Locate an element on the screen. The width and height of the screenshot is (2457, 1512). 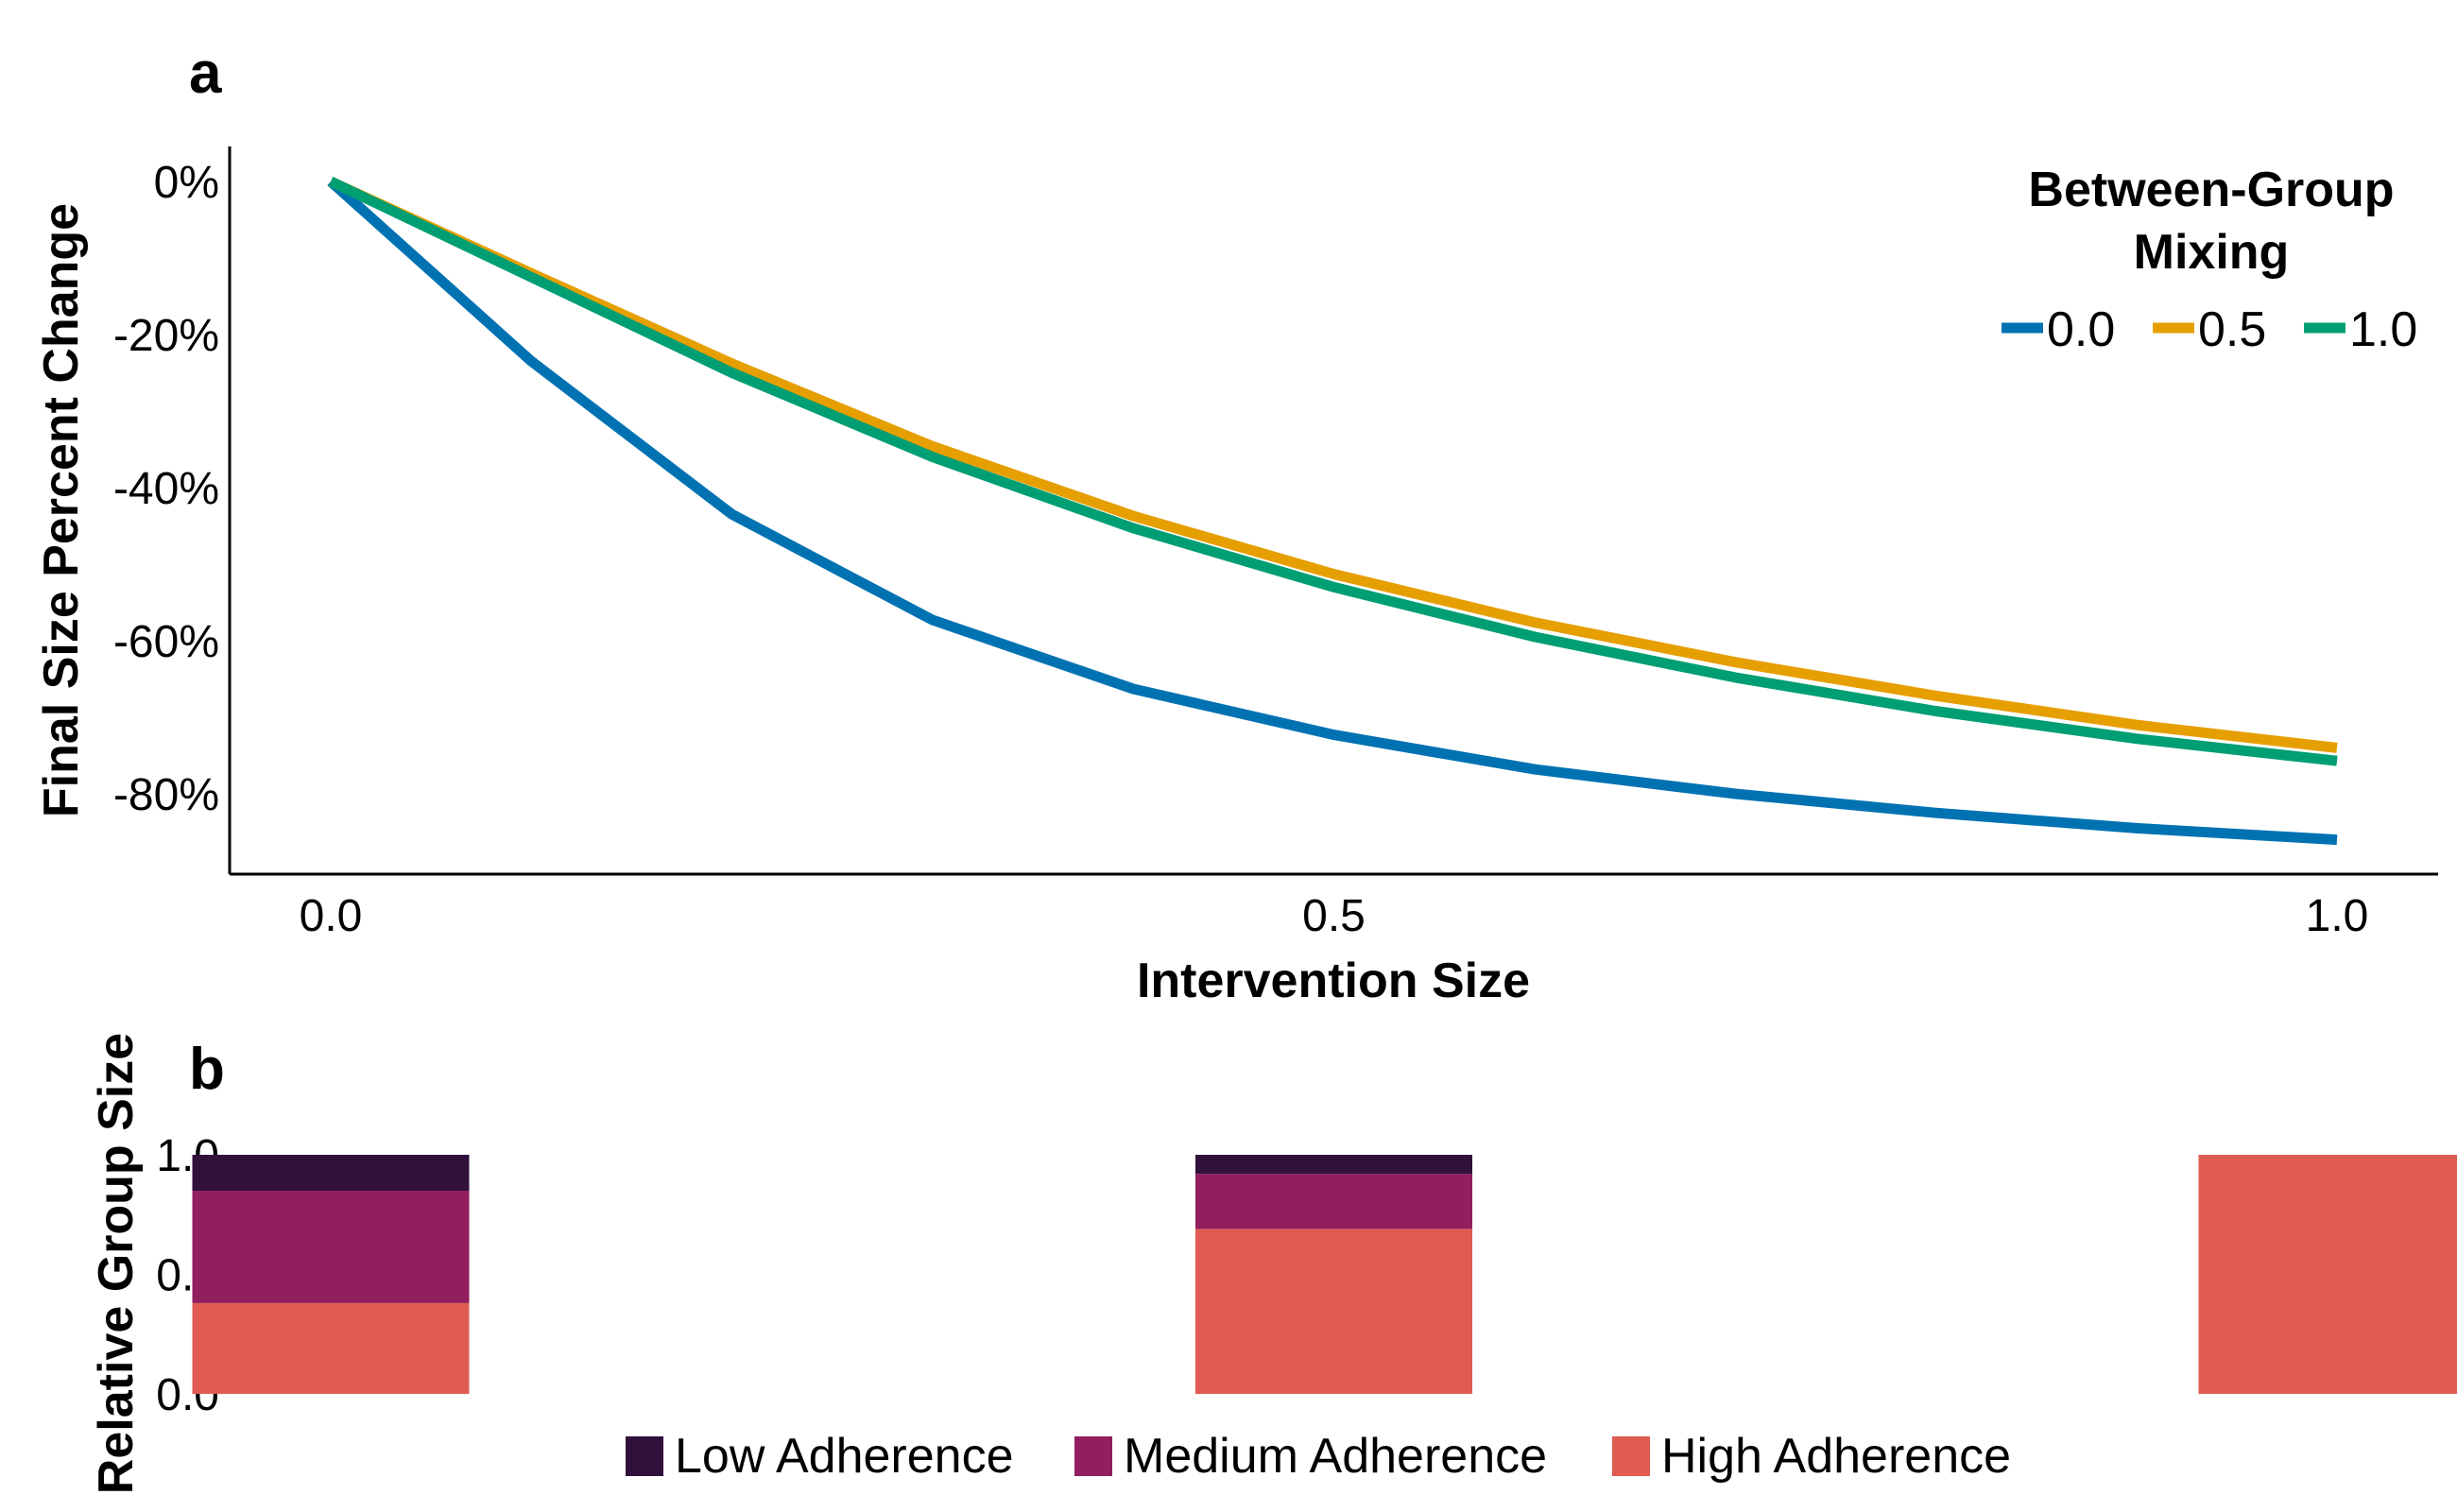
panel-b-y-axis-title: Relative Group Size is located at coordinates (116, 1263).